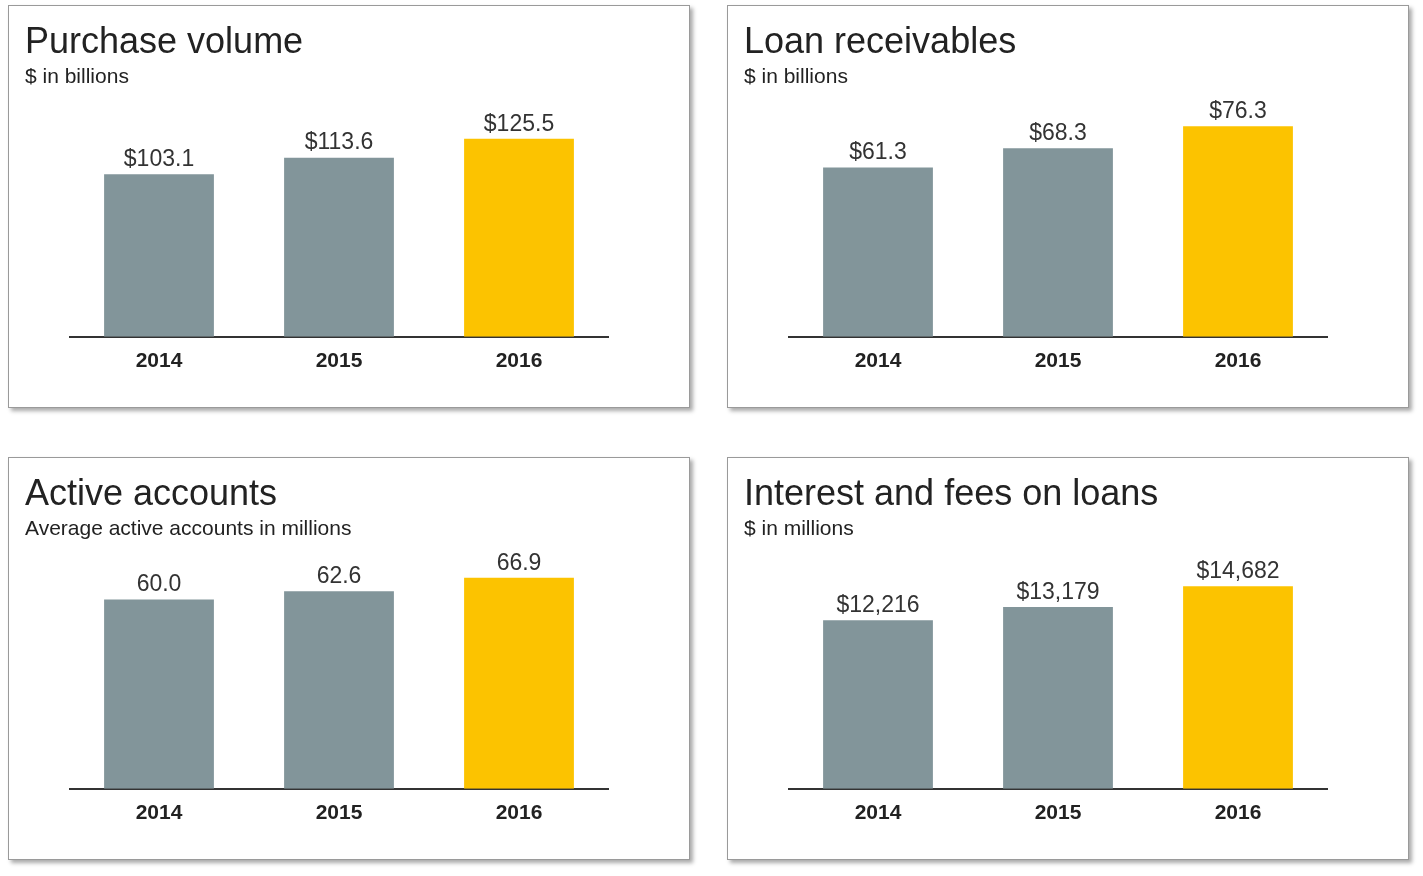  Describe the element at coordinates (1238, 570) in the screenshot. I see `data-label: $14,682` at that location.